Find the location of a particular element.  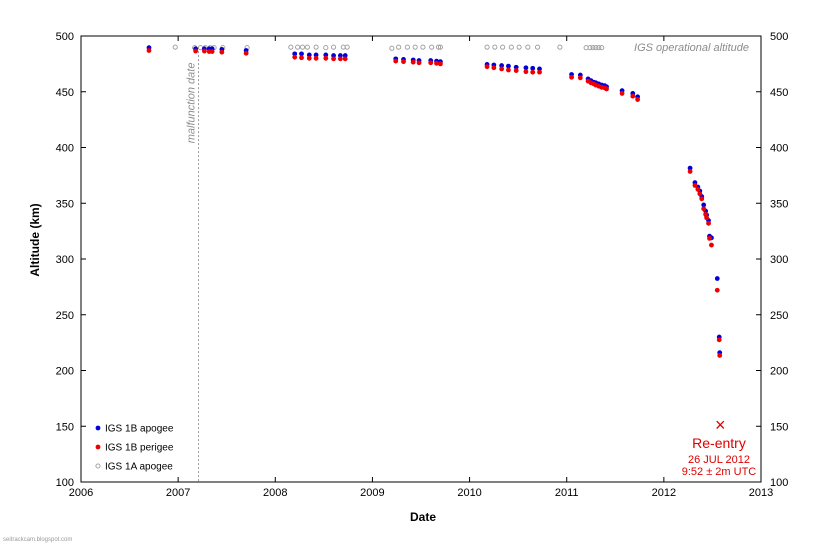

y-tick-label-right: 100 is located at coordinates (779, 483).